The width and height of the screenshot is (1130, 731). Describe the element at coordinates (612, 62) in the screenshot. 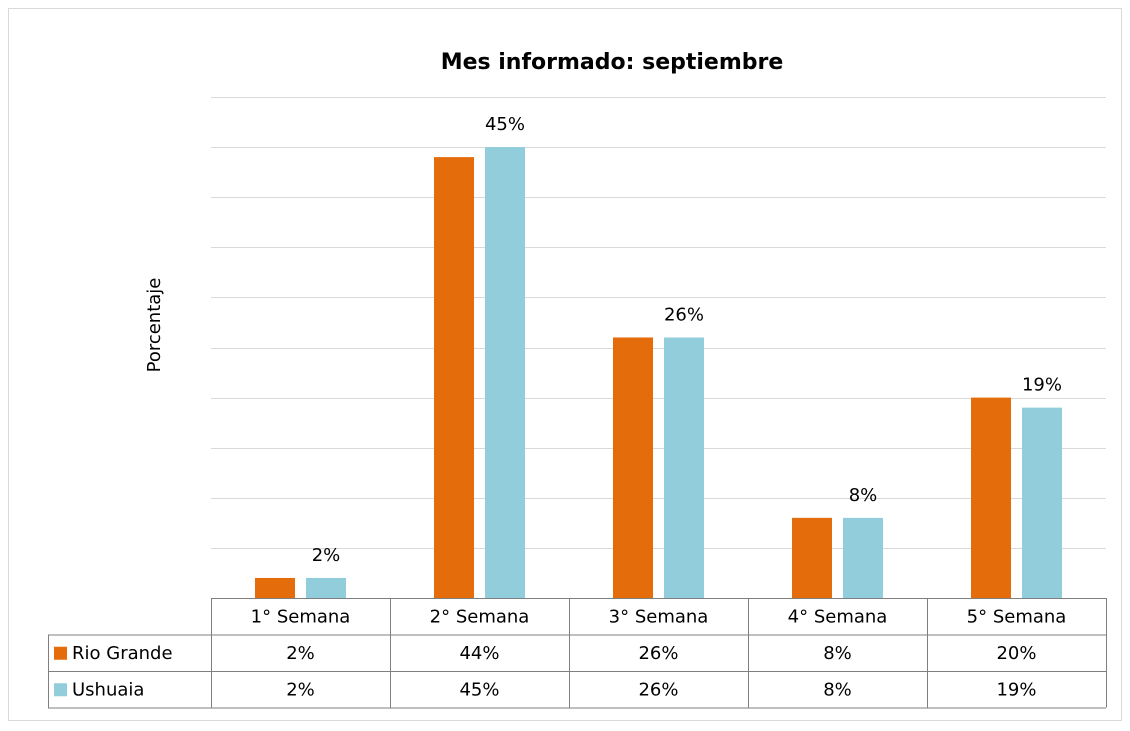

I see `chart-title: Mes informado: septiembre` at that location.